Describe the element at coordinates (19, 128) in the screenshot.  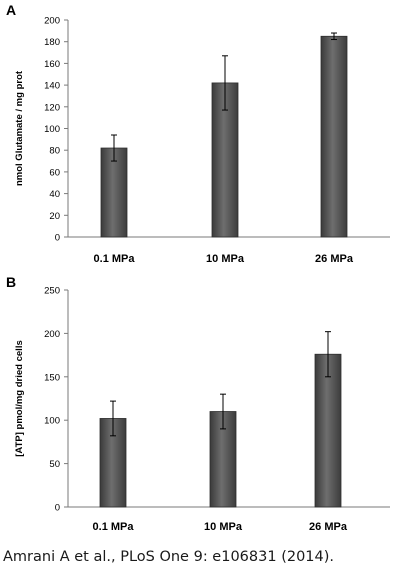
I see `y-axis-label: nmol Glutamate / mg prot` at that location.